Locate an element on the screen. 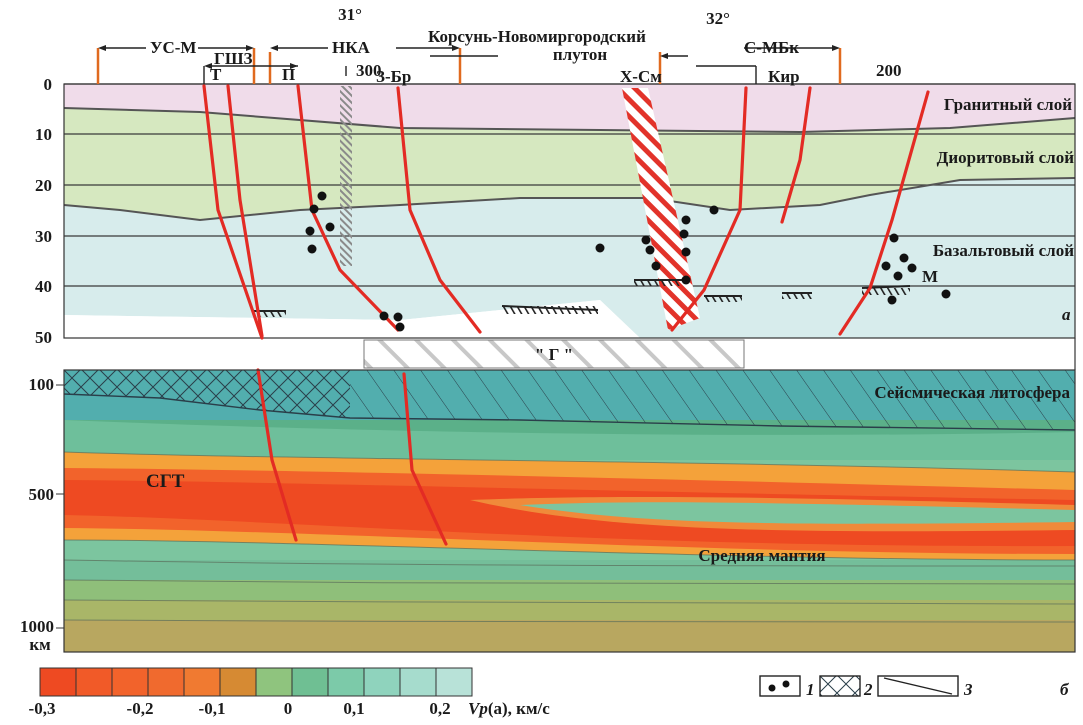 The width and height of the screenshot is (1083, 725). velocity-colorbar: -0,3 -0,2 -0,1 0 0,1 0,2 Vp(а), км/с is located at coordinates (289, 692).